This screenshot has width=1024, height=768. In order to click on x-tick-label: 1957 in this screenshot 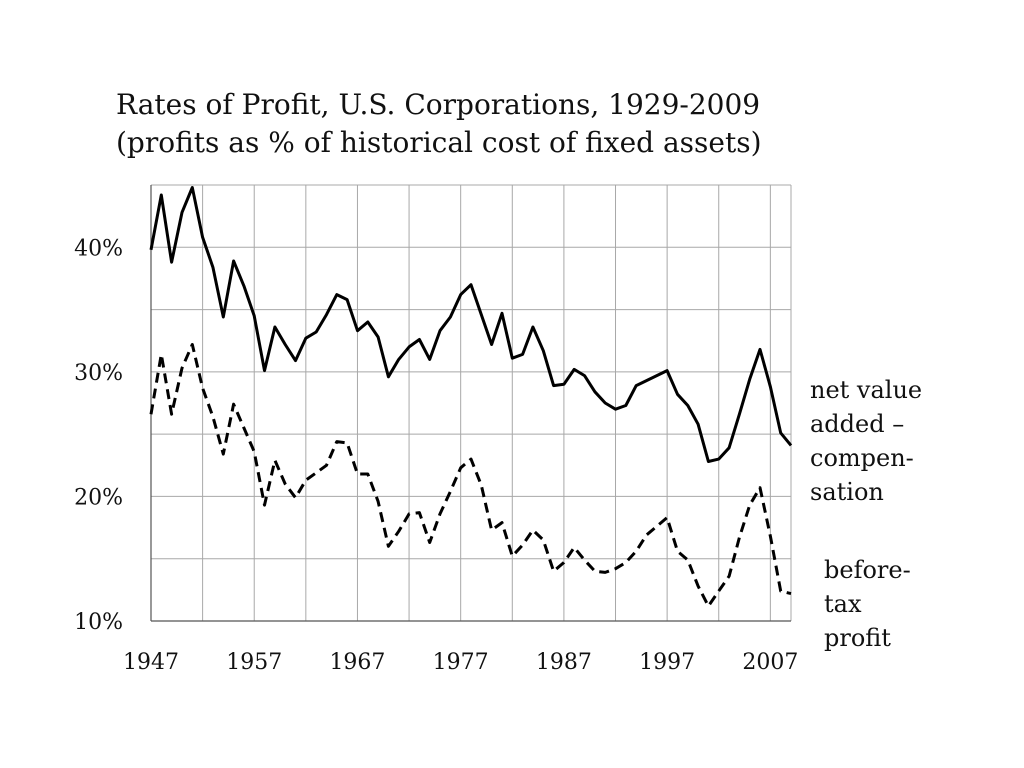, I will do `click(254, 662)`.